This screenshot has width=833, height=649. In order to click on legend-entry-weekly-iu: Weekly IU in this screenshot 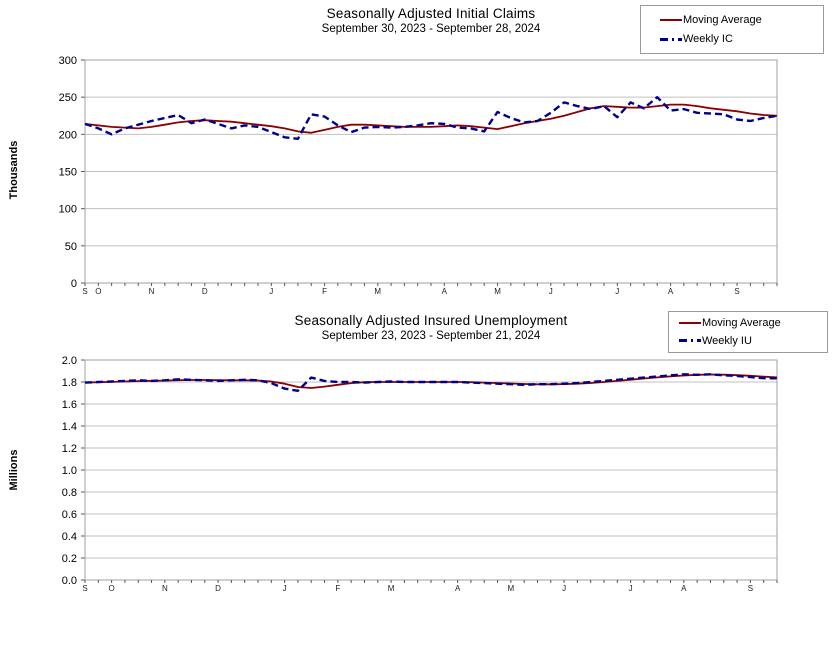, I will do `click(753, 341)`.